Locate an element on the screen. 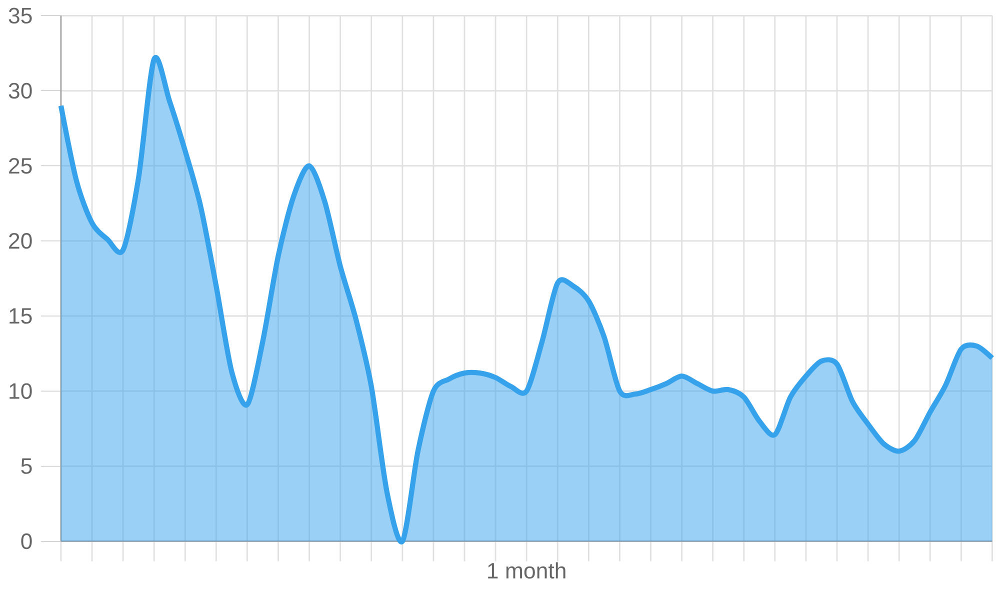 The image size is (1000, 601). y-tick-label: 20 is located at coordinates (20, 240).